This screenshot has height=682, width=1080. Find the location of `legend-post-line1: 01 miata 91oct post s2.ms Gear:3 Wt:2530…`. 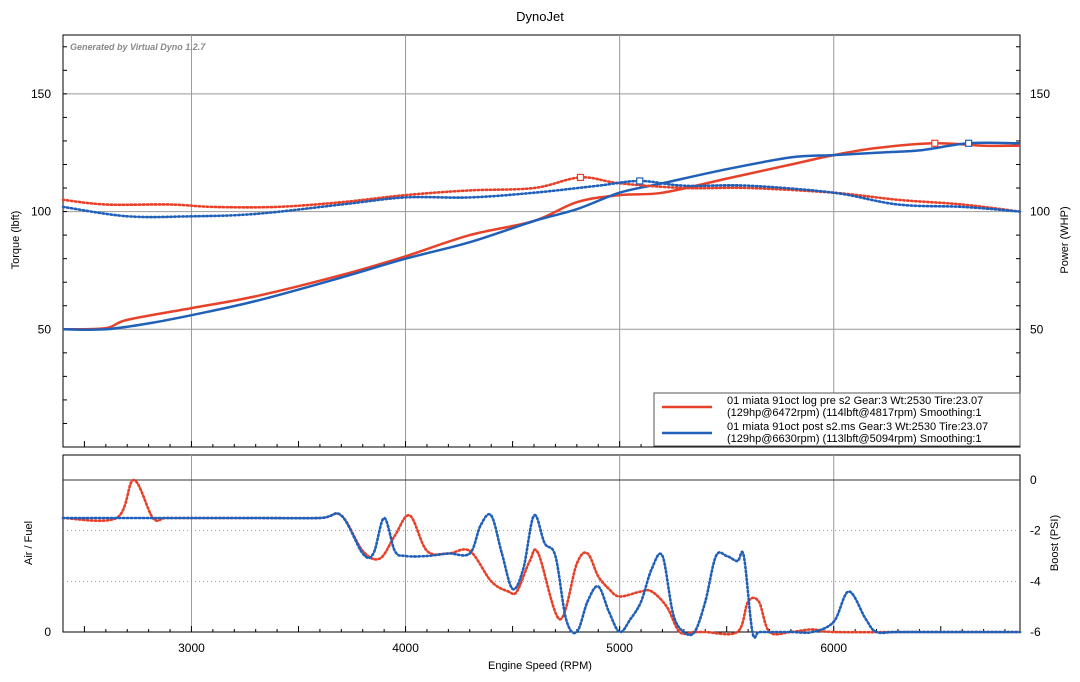

legend-post-line1: 01 miata 91oct post s2.ms Gear:3 Wt:2530… is located at coordinates (857, 427).